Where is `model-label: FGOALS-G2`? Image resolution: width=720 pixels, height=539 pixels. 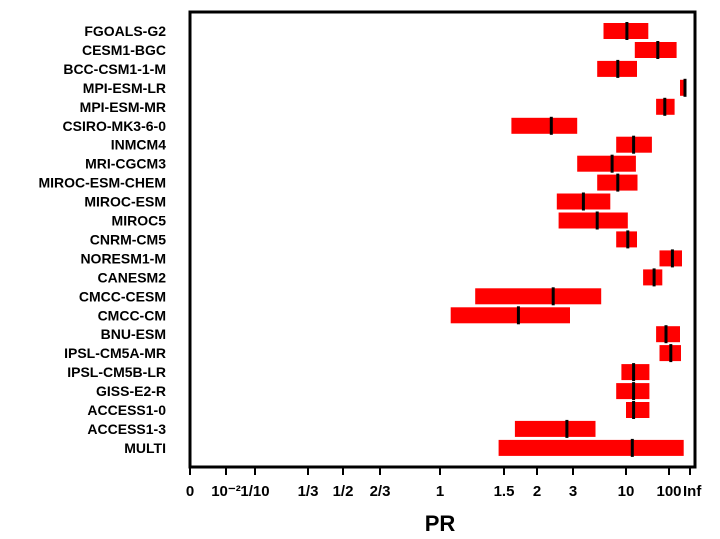 model-label: FGOALS-G2 is located at coordinates (125, 31).